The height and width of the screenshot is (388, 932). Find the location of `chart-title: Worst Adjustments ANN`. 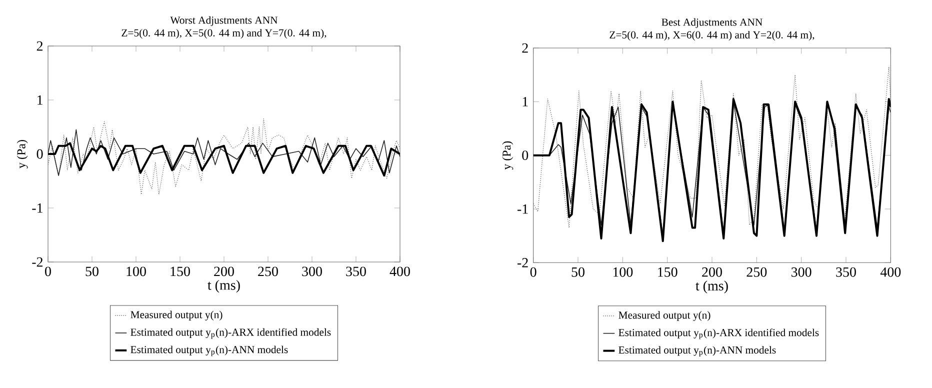

chart-title: Worst Adjustments ANN is located at coordinates (224, 21).